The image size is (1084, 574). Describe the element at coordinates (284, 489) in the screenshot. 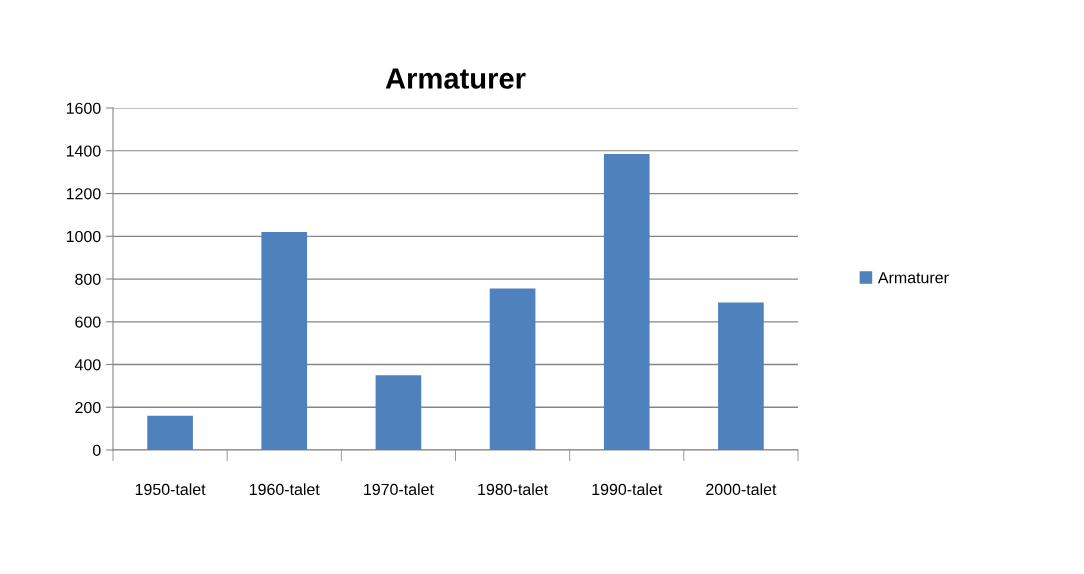

I see `x-tick-label: 1960-talet` at that location.